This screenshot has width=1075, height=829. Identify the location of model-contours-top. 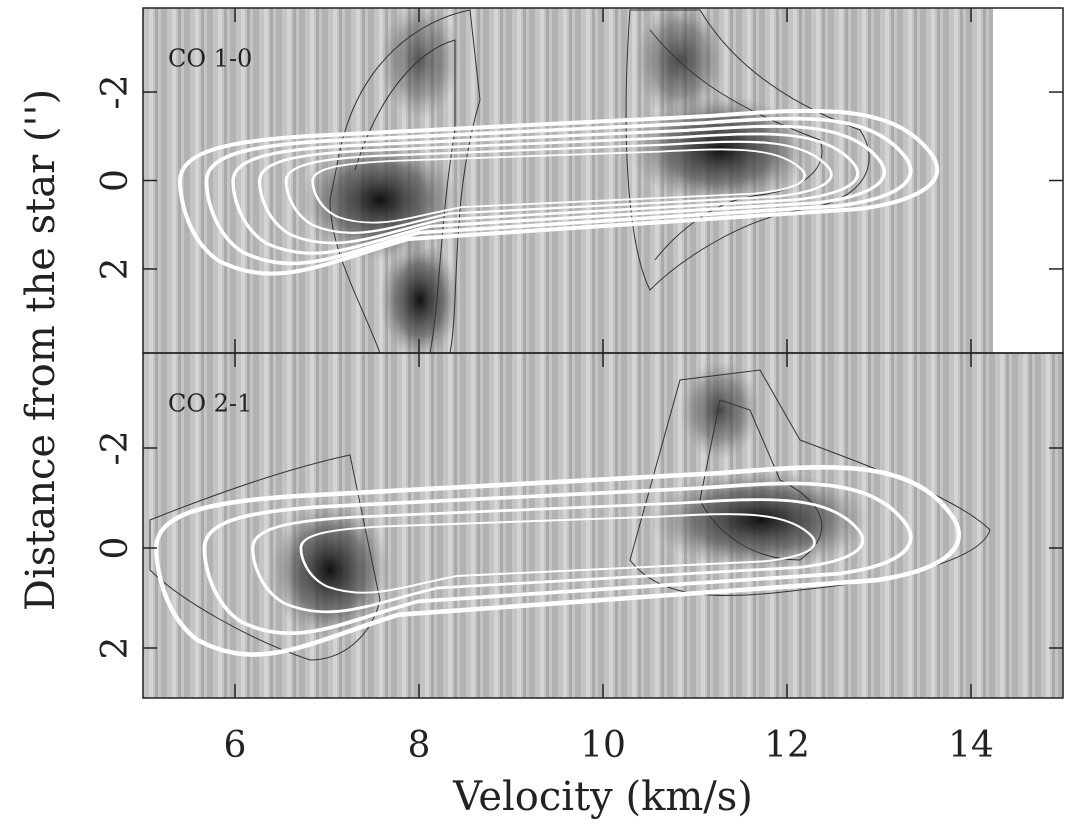
(558, 192).